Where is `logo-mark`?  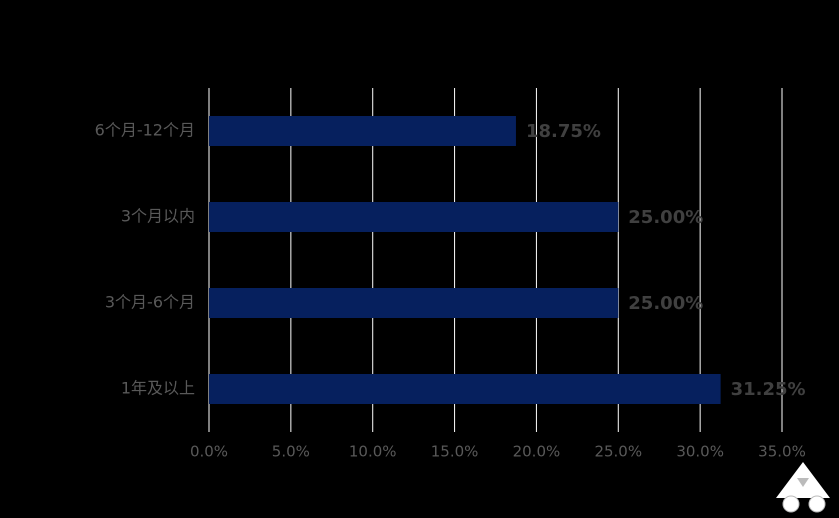 logo-mark is located at coordinates (803, 482).